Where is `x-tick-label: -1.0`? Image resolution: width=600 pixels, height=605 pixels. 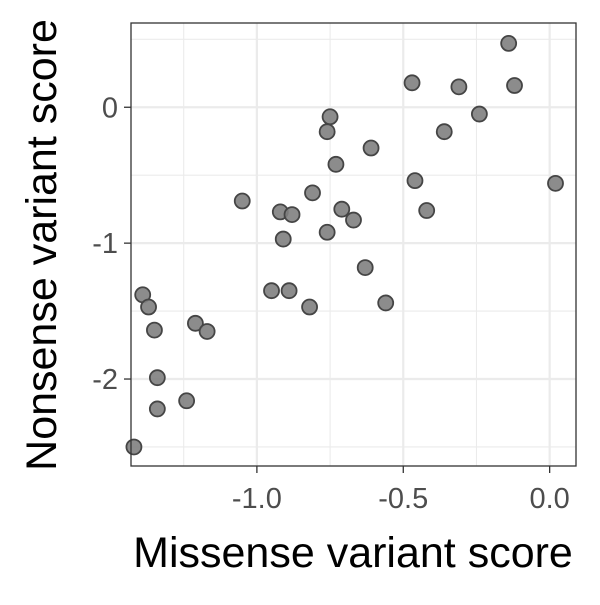
x-tick-label: -1.0 is located at coordinates (257, 499).